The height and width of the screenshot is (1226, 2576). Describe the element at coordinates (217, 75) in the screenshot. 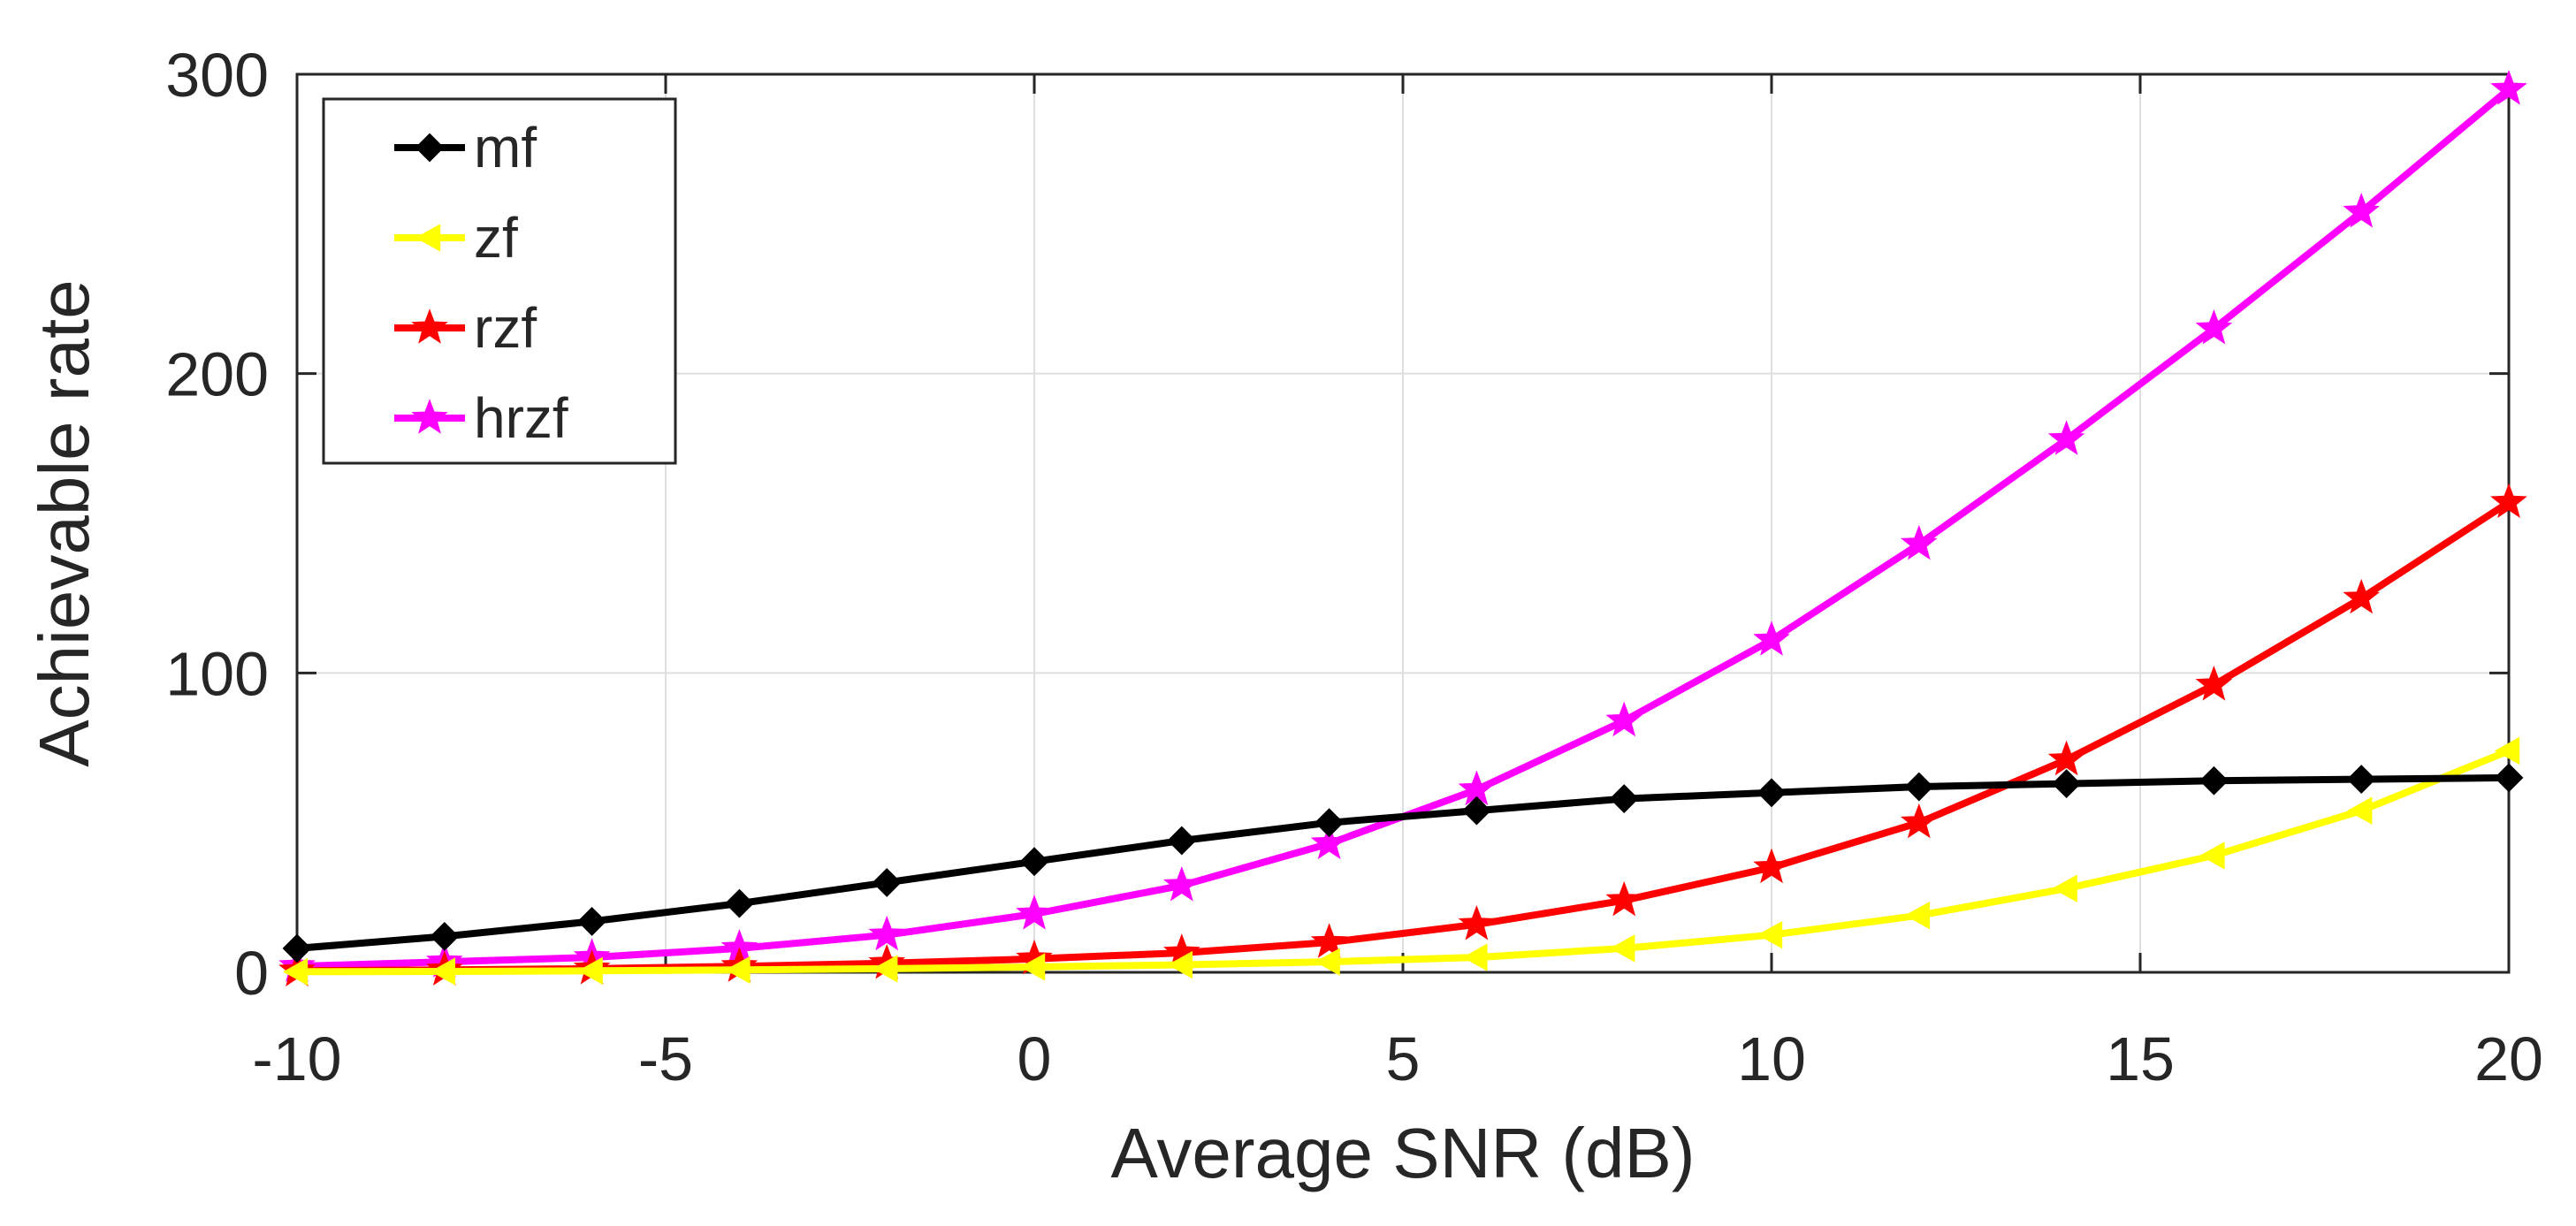

I see `y-tick-label: 300` at that location.